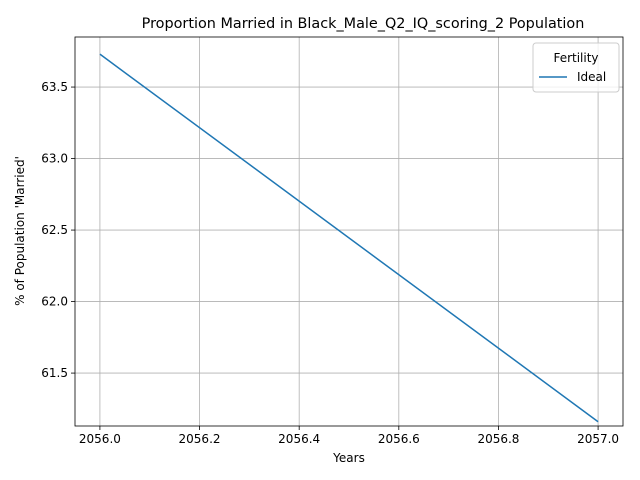 The image size is (640, 480). Describe the element at coordinates (399, 439) in the screenshot. I see `x-tick-label: 2056.6` at that location.